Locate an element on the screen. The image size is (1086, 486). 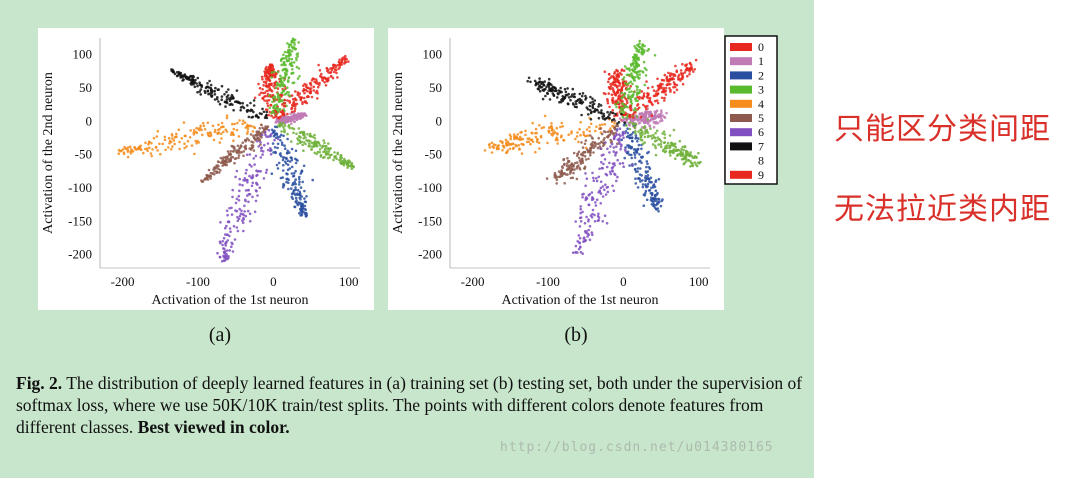
legend-label-4: 4 is located at coordinates (761, 104).